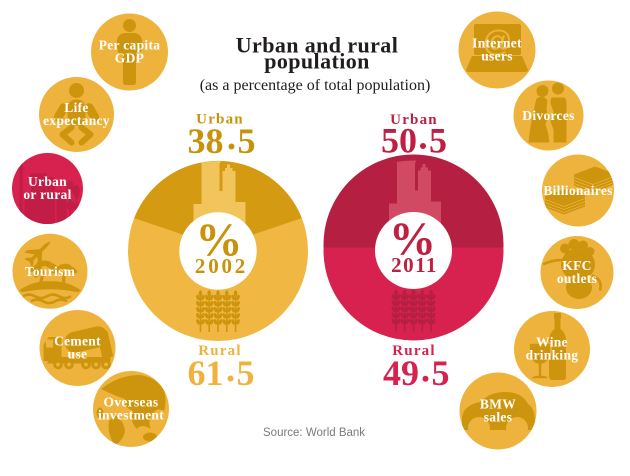 The image size is (630, 476). I want to click on svg-text: outlets, so click(577, 278).